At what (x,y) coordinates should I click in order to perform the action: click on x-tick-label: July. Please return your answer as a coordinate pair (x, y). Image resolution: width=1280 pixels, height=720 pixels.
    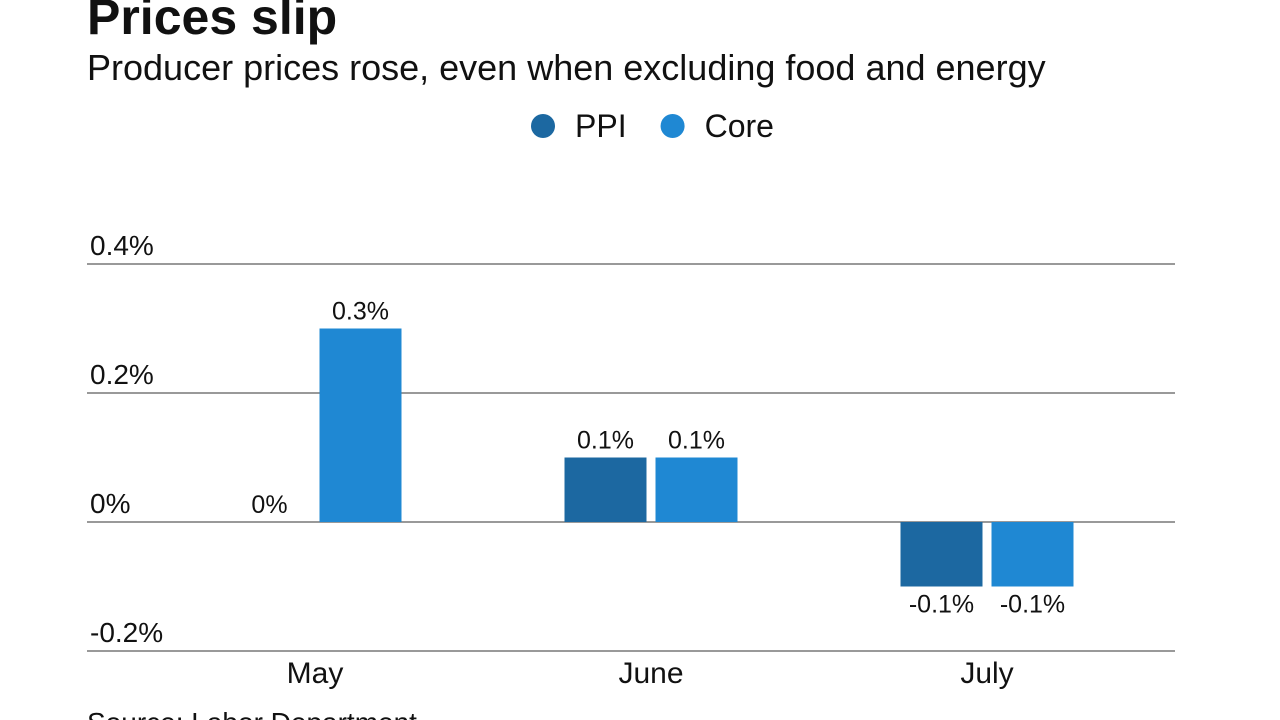
    Looking at the image, I should click on (986, 673).